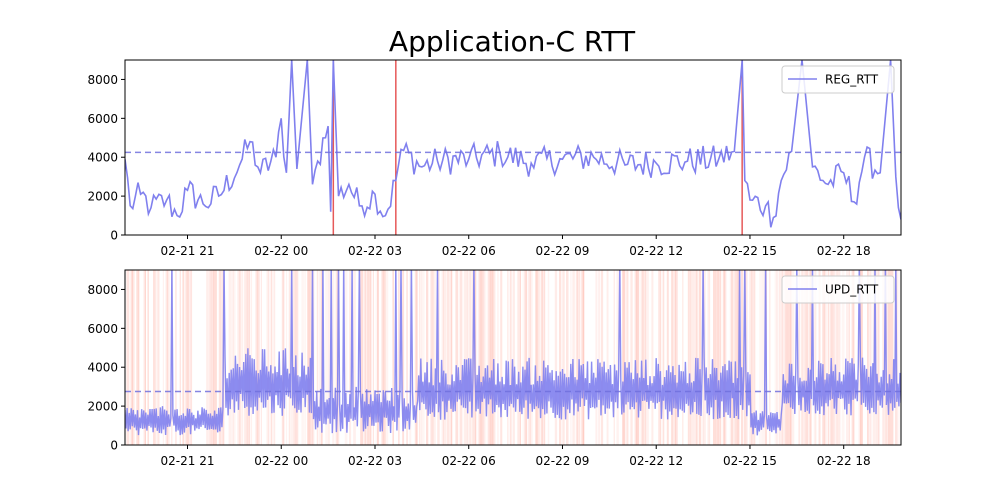 The height and width of the screenshot is (500, 1000). I want to click on x-tick-label: 02-22 03, so click(375, 251).